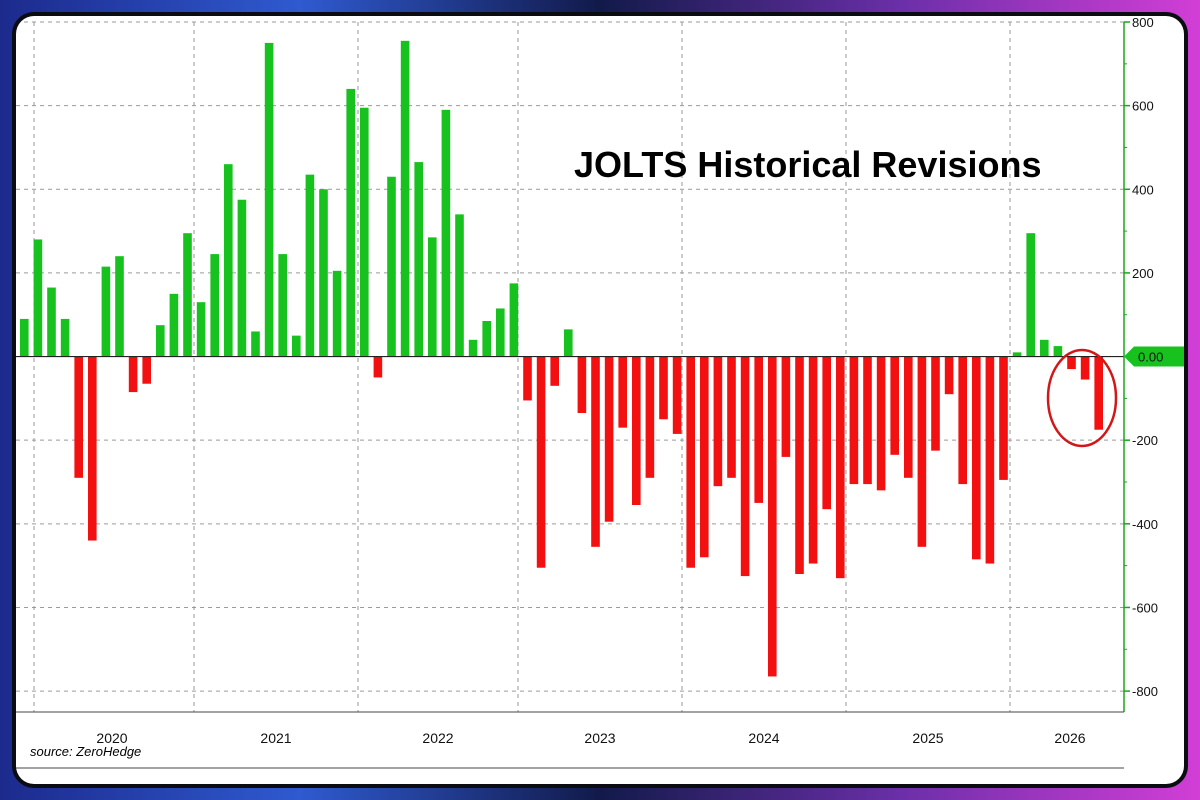 The image size is (1200, 800). Describe the element at coordinates (1082, 398) in the screenshot. I see `highlight-circle` at that location.